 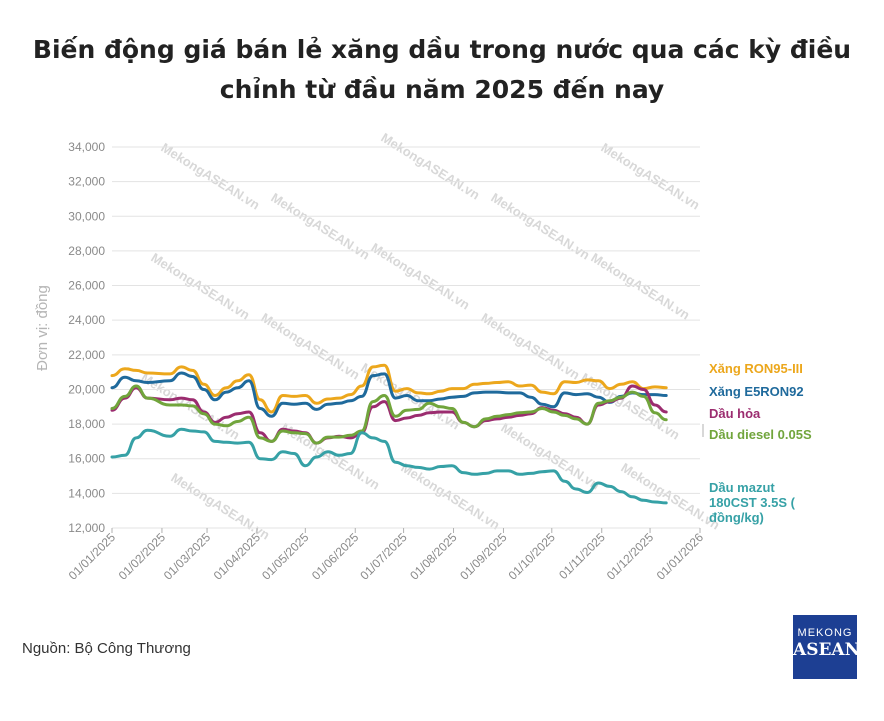 I want to click on y-tick-label: 22,000, so click(x=86, y=355).